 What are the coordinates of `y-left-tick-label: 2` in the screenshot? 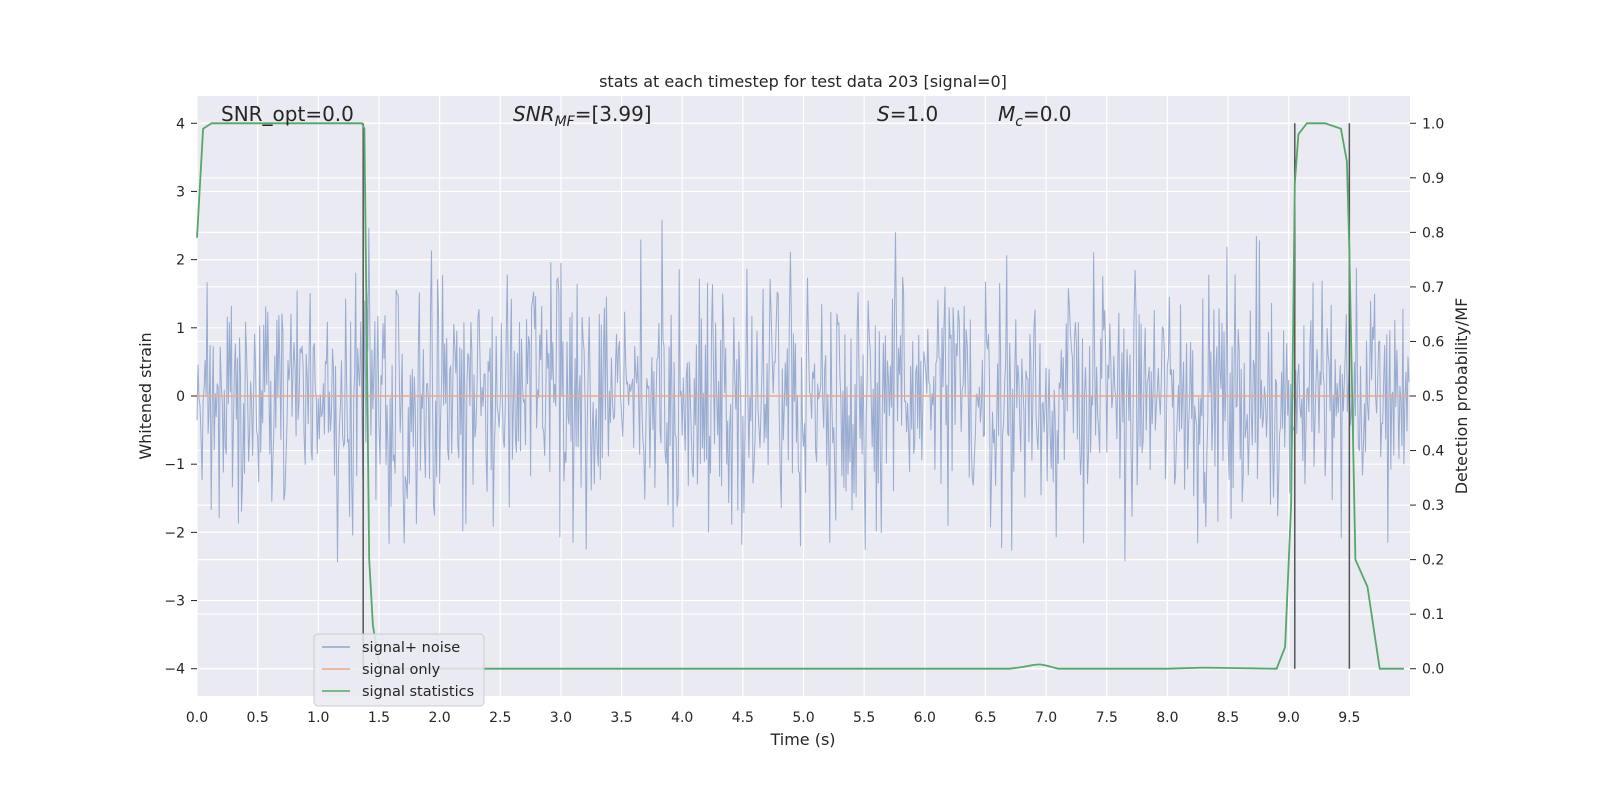 It's located at (180, 261).